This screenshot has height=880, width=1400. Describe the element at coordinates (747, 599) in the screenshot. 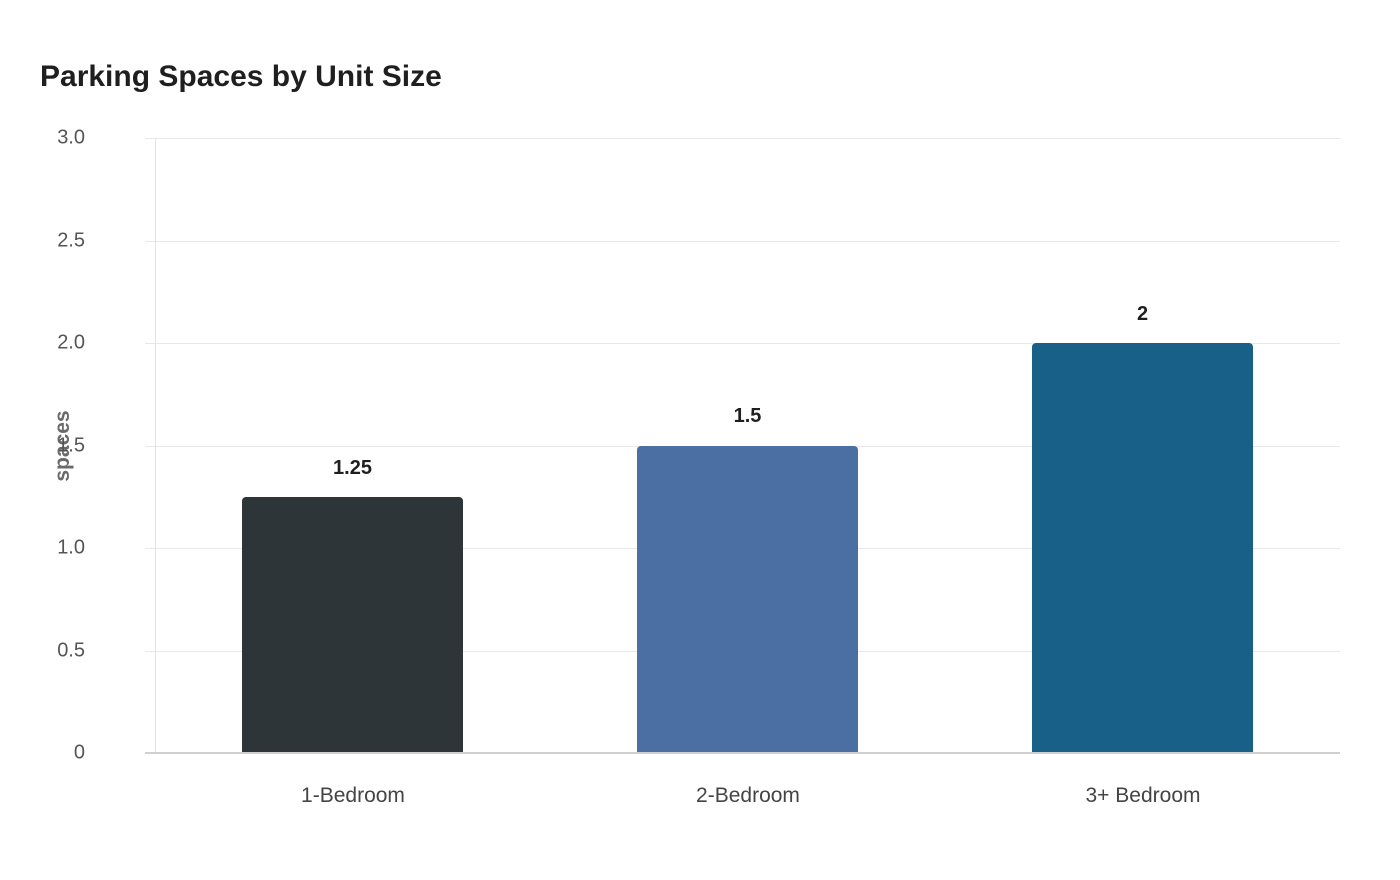

I see `bar-2-bedroom` at that location.